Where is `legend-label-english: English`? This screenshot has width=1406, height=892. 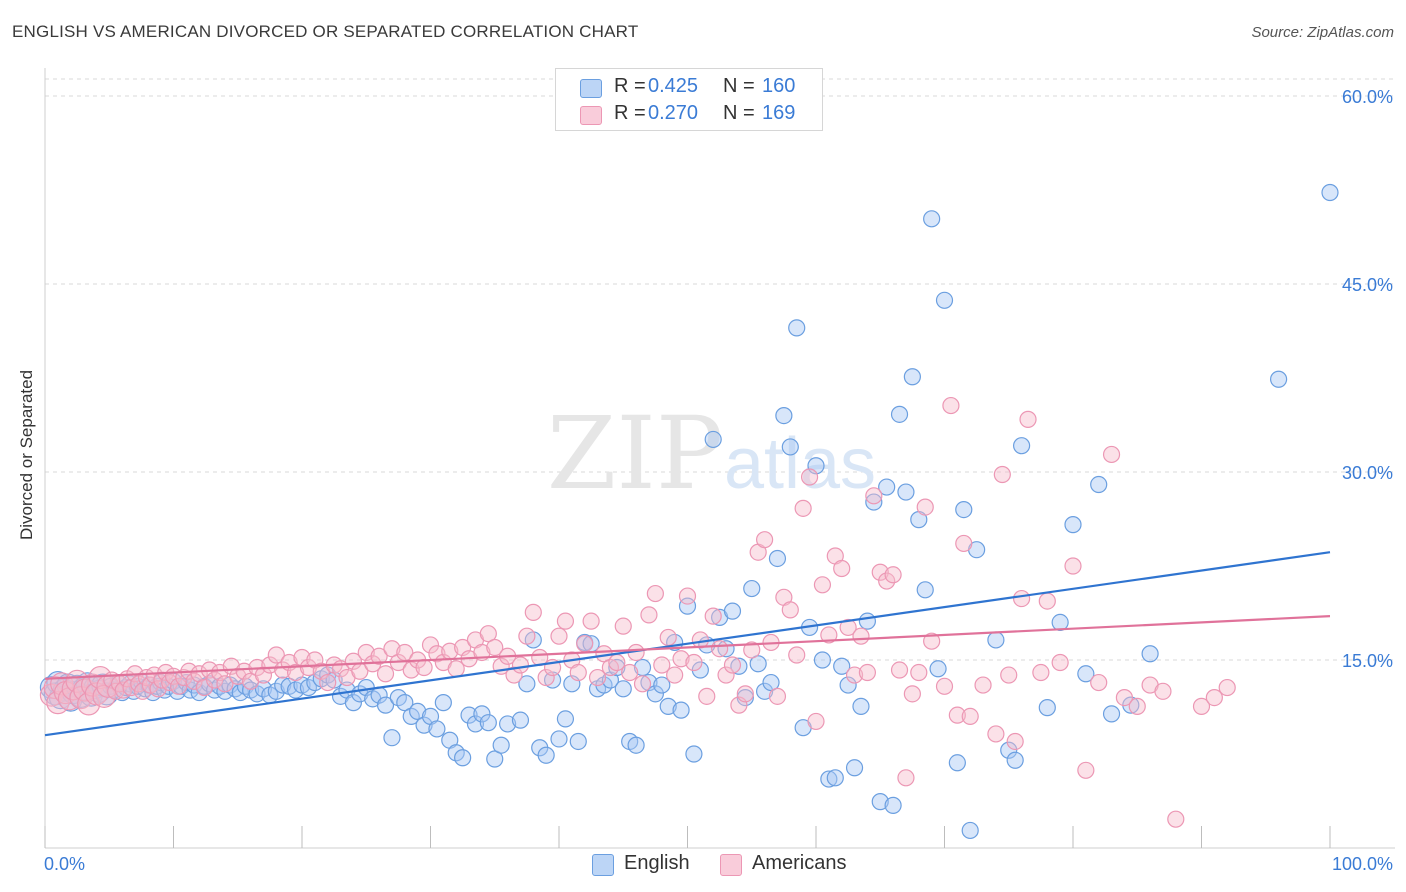
legend-label-english: English is located at coordinates (657, 863).